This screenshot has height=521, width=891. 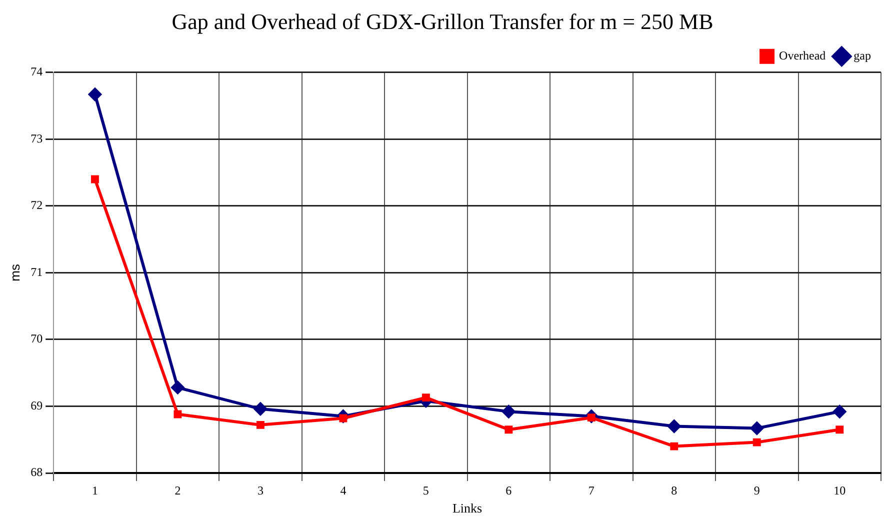 I want to click on x-tick-label: 4, so click(x=343, y=490).